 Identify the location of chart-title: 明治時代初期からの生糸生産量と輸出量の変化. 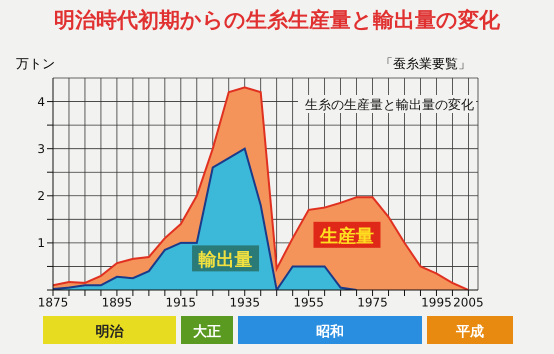
(277, 20).